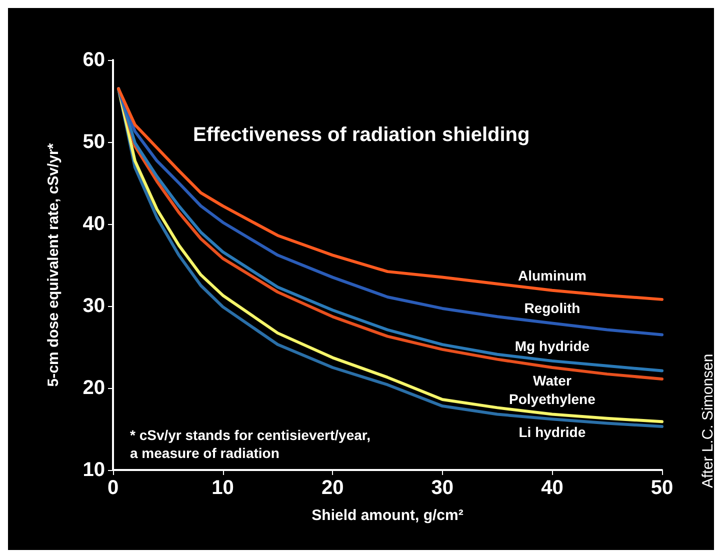 The image size is (722, 558). I want to click on y-tick-label: 10, so click(93, 470).